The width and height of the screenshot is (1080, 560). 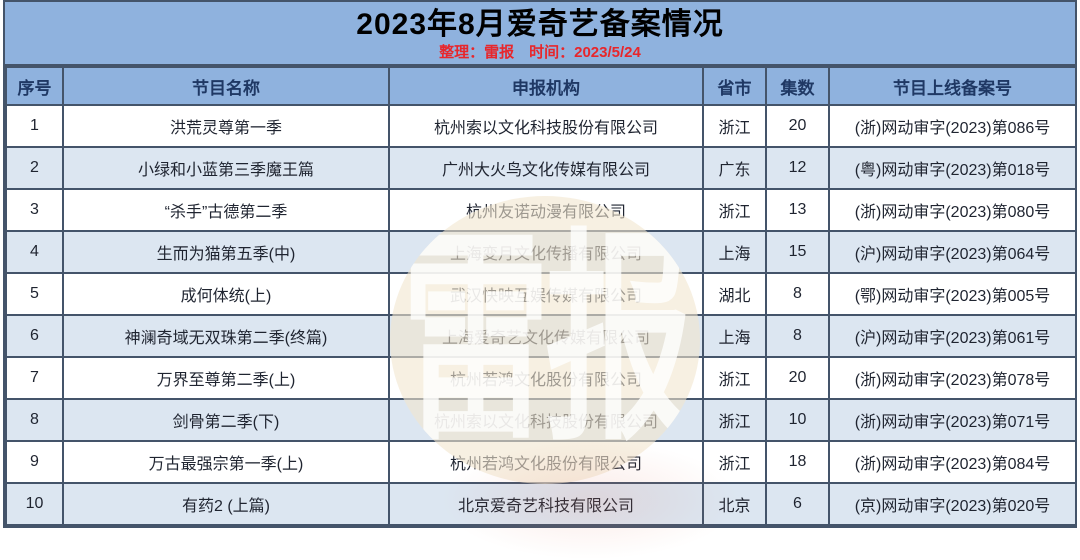 What do you see at coordinates (952, 210) in the screenshot?
I see `cell-license: (浙)网动审字(2023)第080号` at bounding box center [952, 210].